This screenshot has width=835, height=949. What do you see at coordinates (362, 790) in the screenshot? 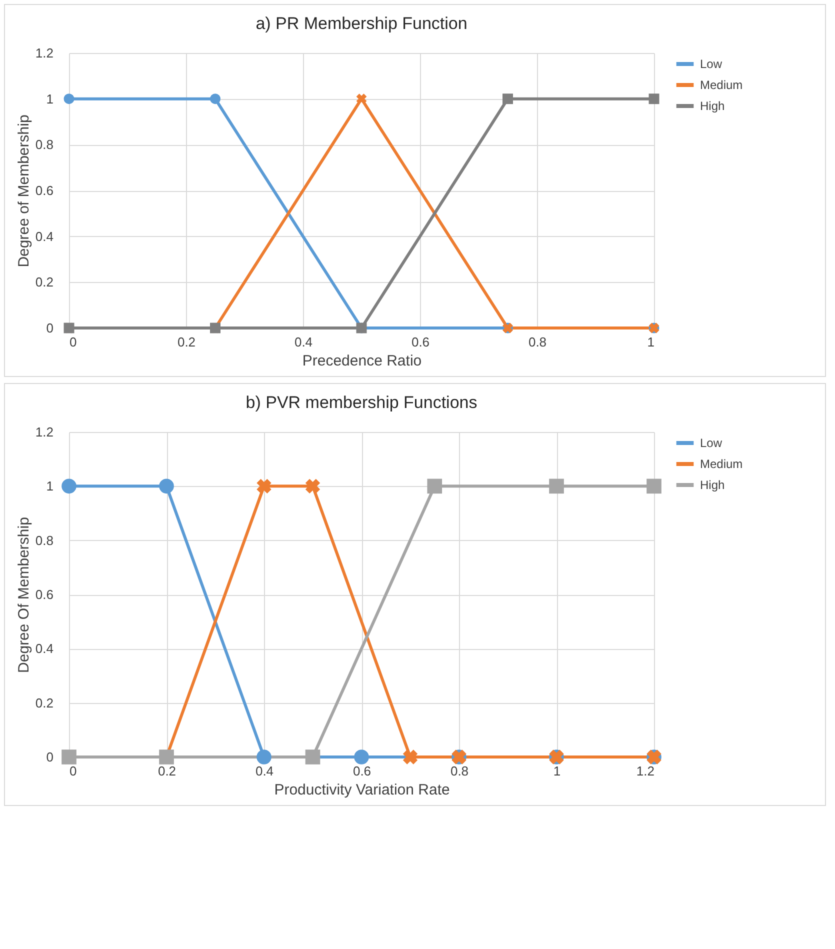
I see `x-axis-title: Productivity Variation Rate` at bounding box center [362, 790].